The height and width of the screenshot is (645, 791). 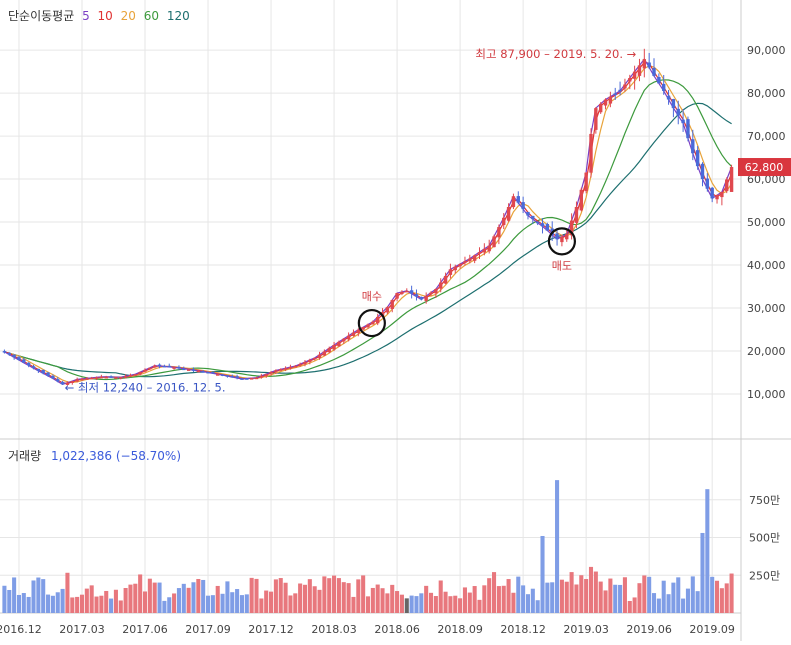 What do you see at coordinates (25, 456) in the screenshot?
I see `volume-legend-title: 거래량` at bounding box center [25, 456].